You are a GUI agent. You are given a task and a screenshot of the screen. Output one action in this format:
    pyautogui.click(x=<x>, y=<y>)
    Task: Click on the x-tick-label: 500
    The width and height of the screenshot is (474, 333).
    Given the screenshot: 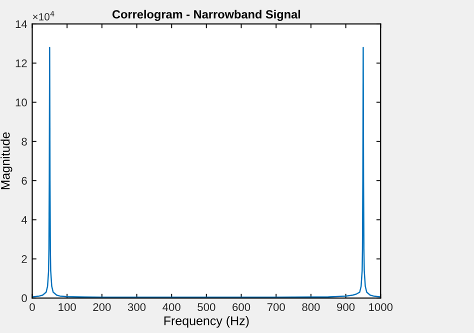 What is the action you would take?
    pyautogui.click(x=207, y=307)
    